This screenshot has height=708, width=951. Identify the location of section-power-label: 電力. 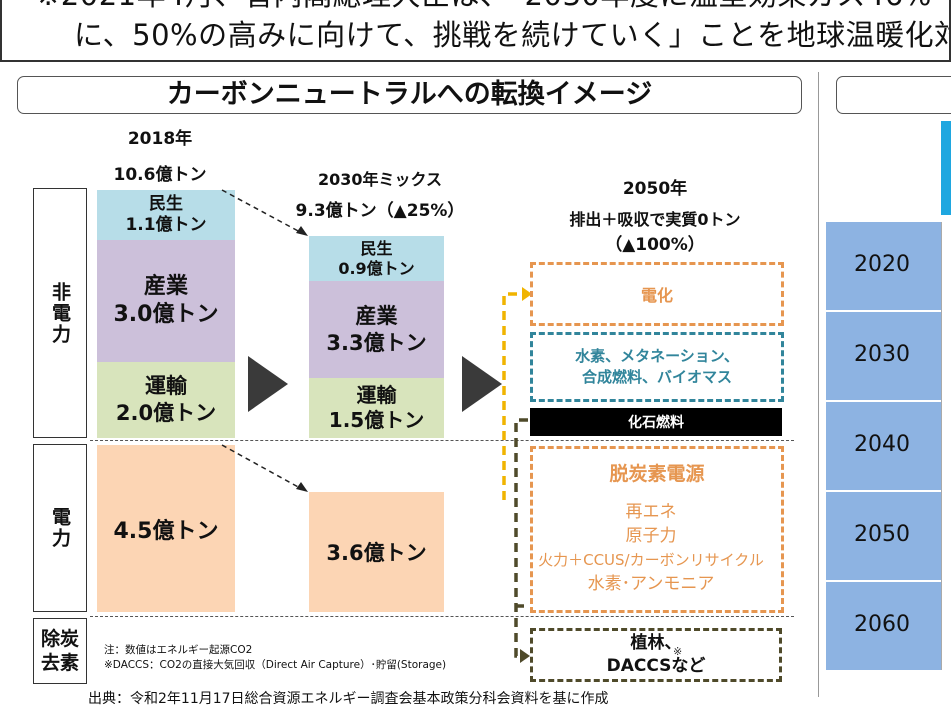
(60, 528).